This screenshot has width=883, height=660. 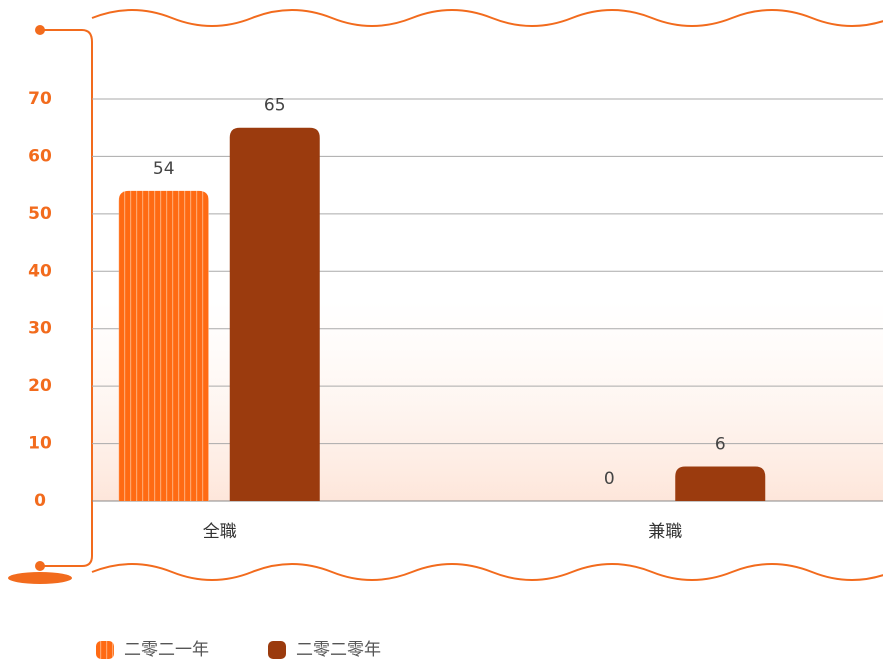 What do you see at coordinates (40, 271) in the screenshot?
I see `y-tick-label: 40` at bounding box center [40, 271].